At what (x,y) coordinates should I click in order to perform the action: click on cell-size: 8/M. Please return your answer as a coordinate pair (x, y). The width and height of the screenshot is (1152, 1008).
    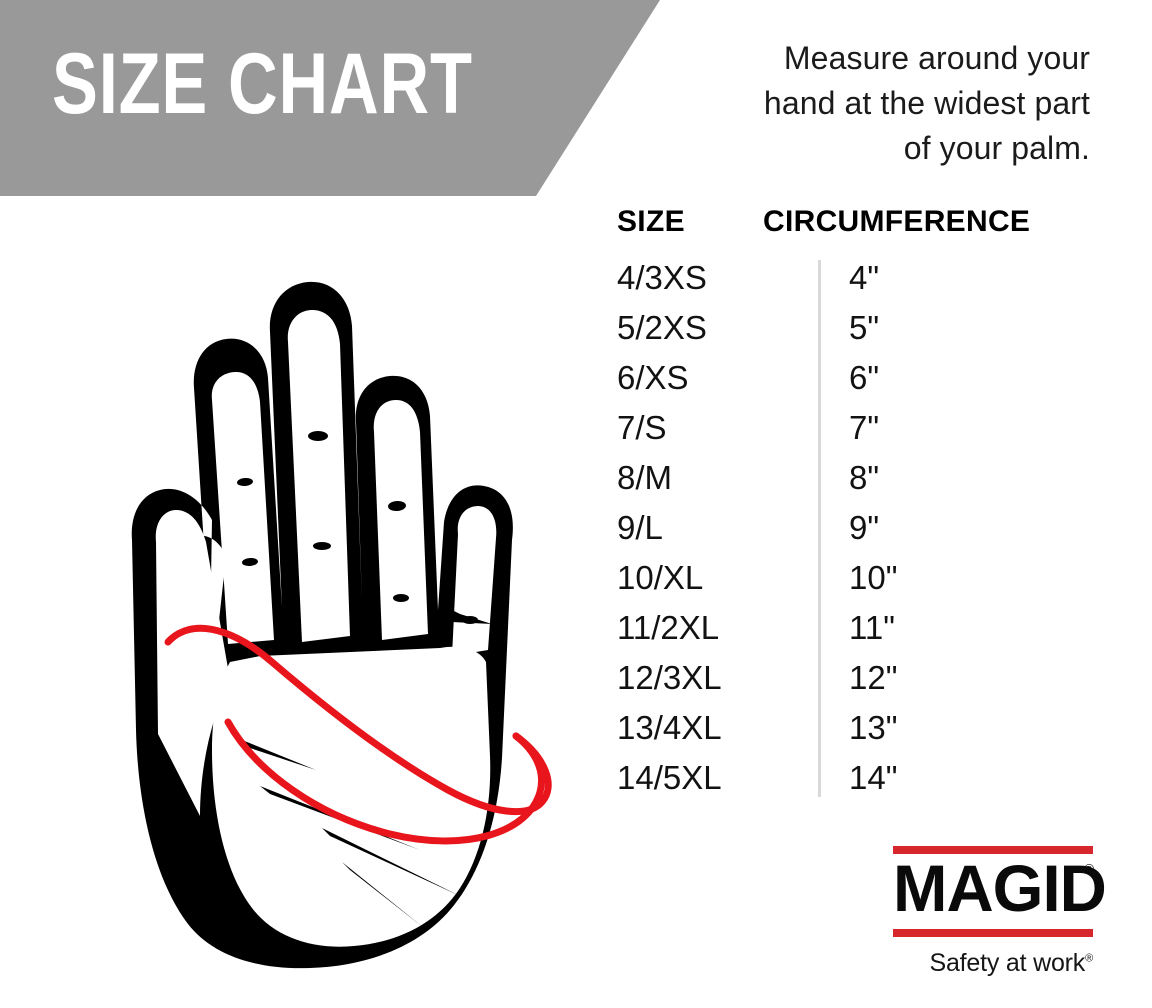
    Looking at the image, I should click on (645, 477).